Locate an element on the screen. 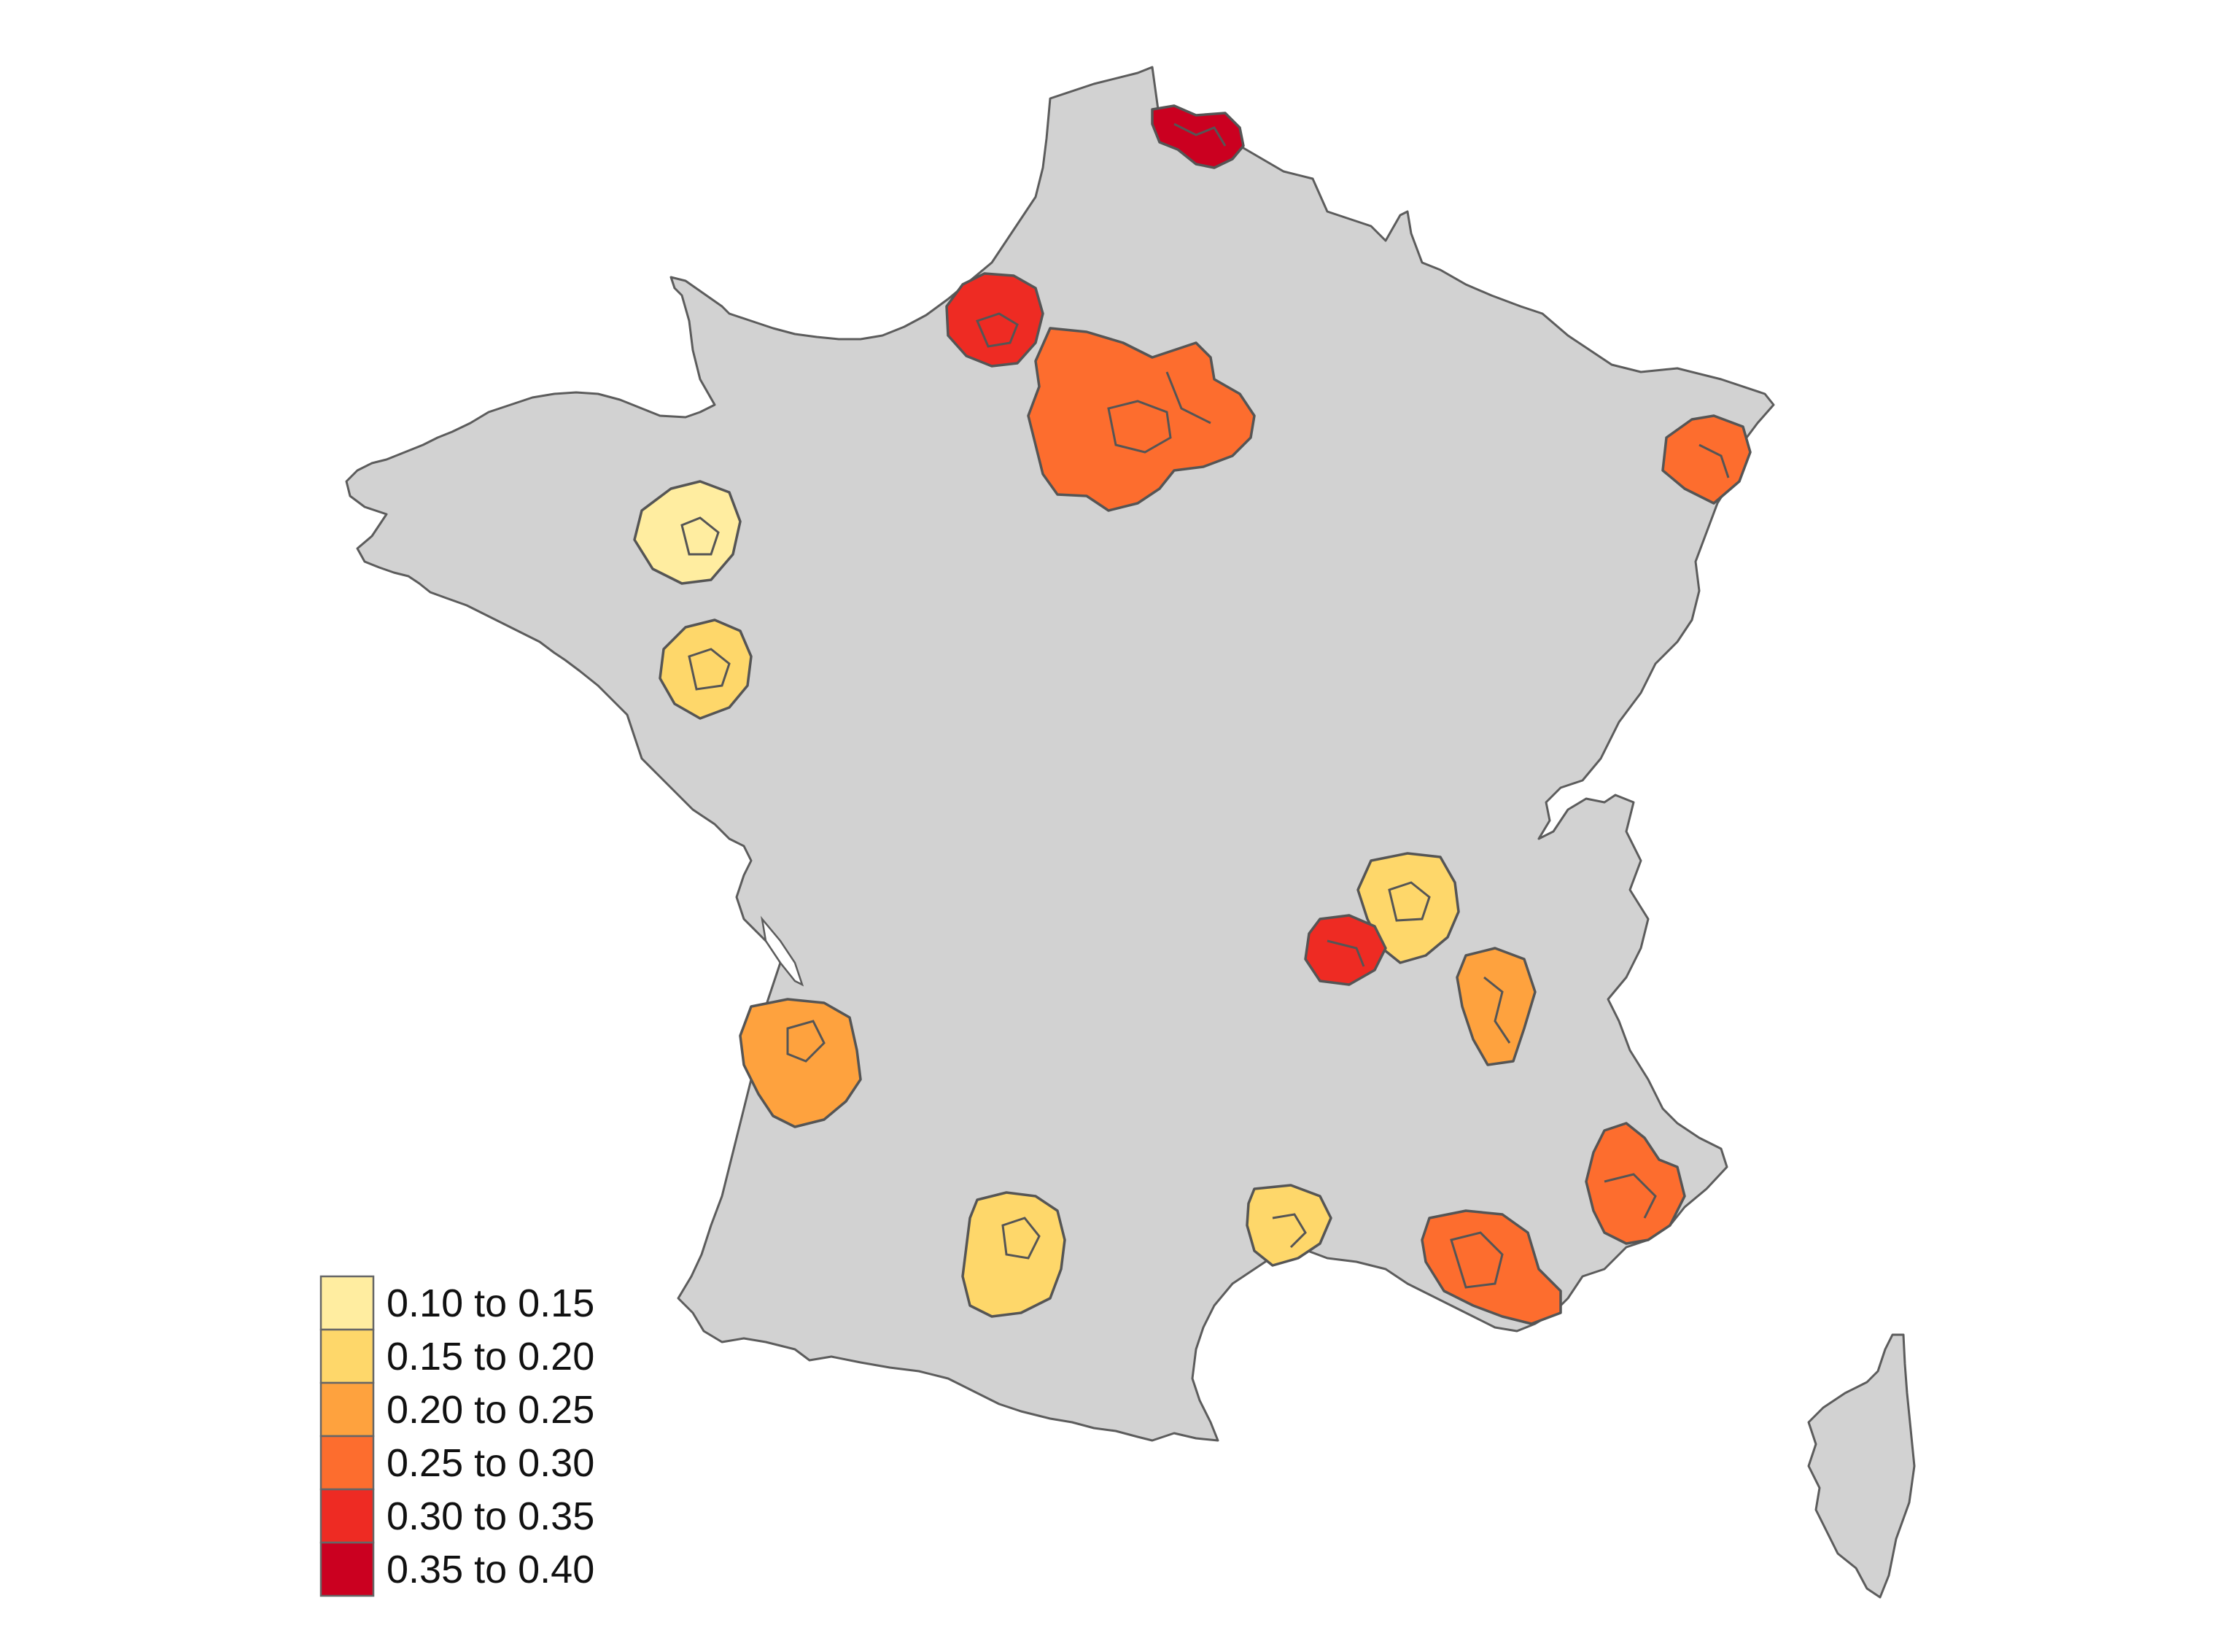 The width and height of the screenshot is (2217, 1652). region-saint-etienne is located at coordinates (1345, 950).